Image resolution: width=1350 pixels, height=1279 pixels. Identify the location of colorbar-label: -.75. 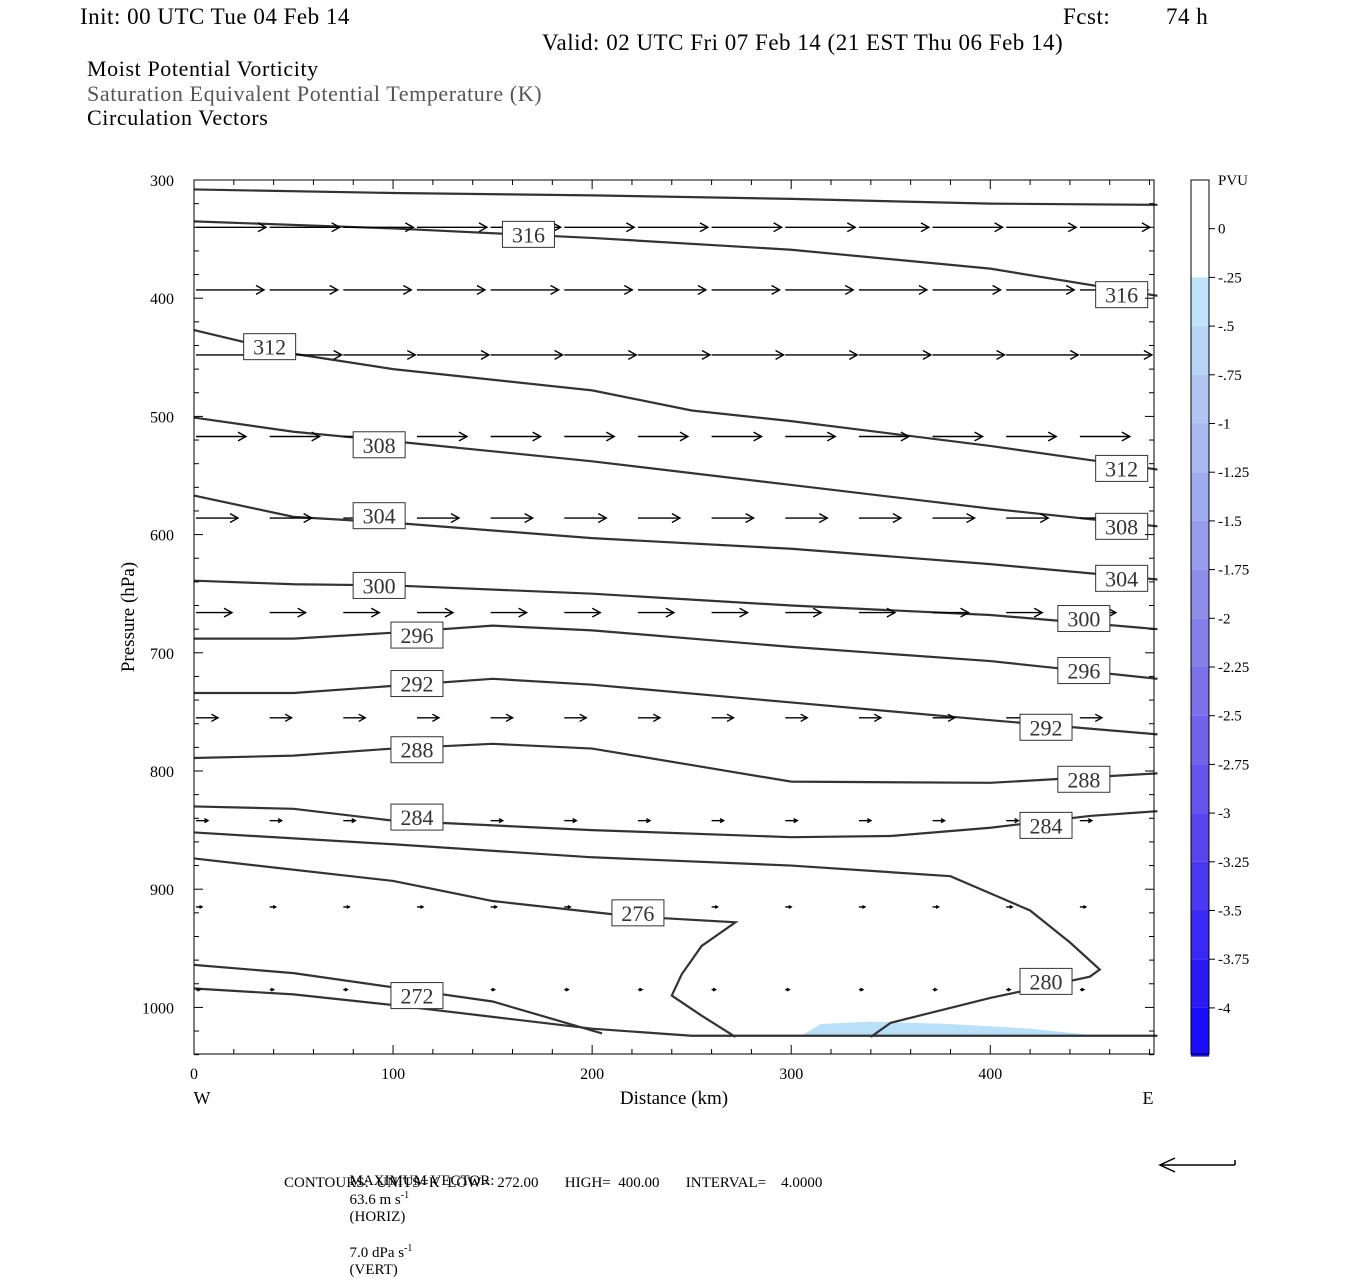
(1230, 376).